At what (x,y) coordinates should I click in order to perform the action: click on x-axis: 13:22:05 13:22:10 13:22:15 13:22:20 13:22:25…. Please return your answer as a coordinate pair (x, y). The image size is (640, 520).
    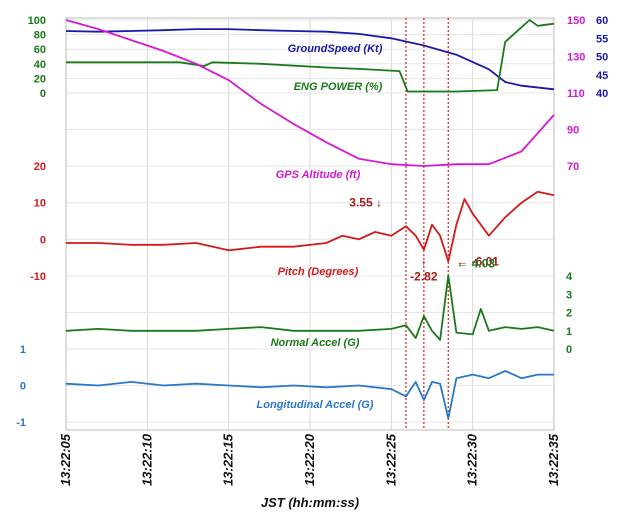
    Looking at the image, I should click on (309, 471).